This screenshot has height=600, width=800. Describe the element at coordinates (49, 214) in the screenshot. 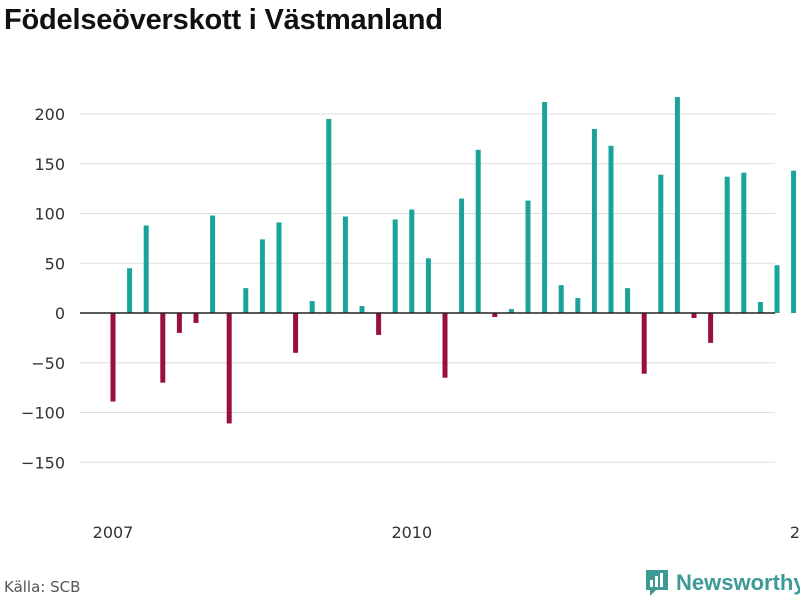

I see `y-tick-label: 100` at that location.